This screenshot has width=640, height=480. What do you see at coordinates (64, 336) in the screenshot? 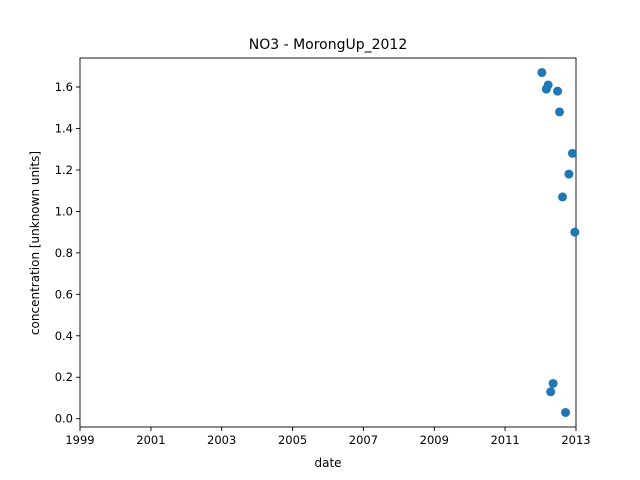
I see `y-tick-label: 0.4` at bounding box center [64, 336].